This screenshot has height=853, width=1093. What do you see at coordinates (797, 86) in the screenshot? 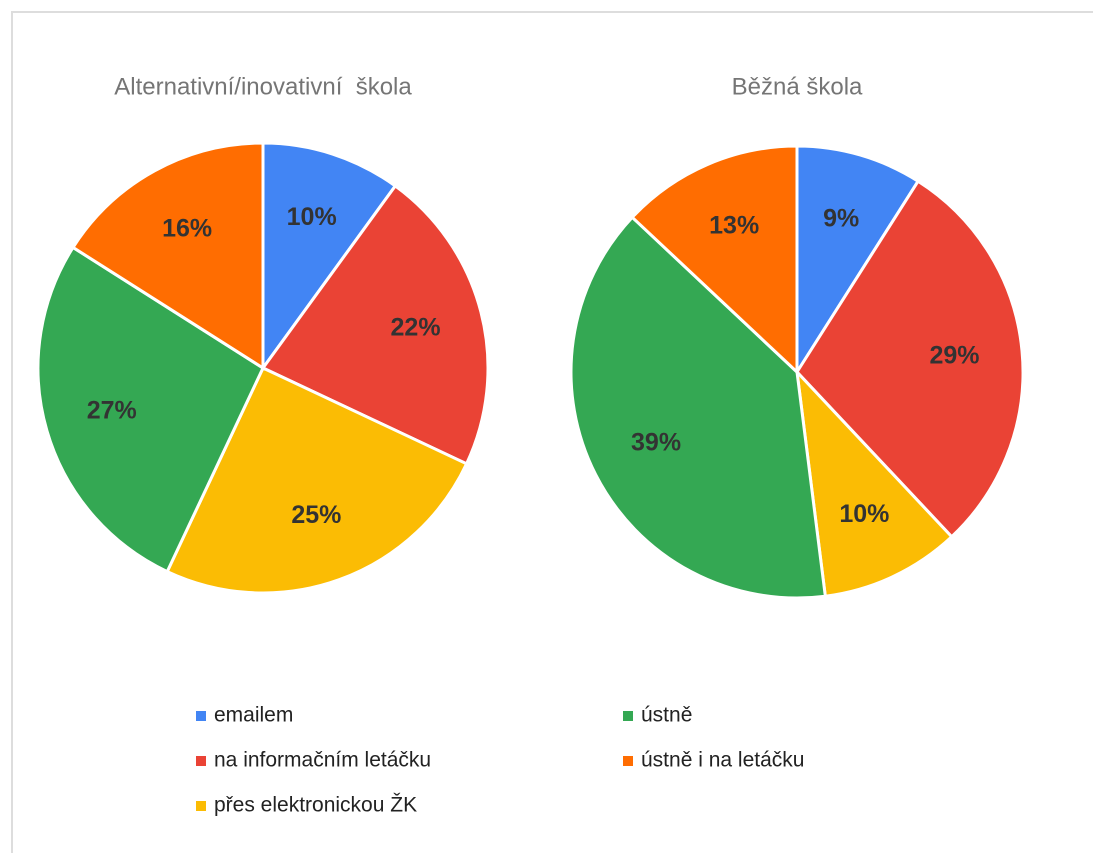
I see `chart-title: Běžná škola` at bounding box center [797, 86].